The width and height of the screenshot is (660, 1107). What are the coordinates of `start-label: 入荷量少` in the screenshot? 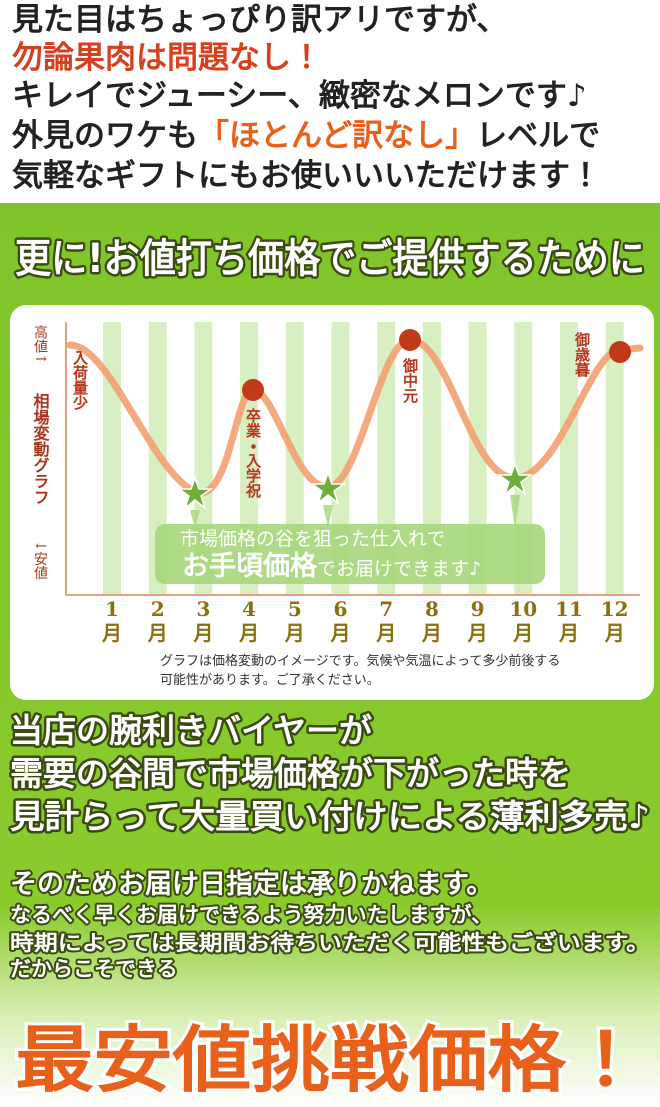 It's located at (80, 380).